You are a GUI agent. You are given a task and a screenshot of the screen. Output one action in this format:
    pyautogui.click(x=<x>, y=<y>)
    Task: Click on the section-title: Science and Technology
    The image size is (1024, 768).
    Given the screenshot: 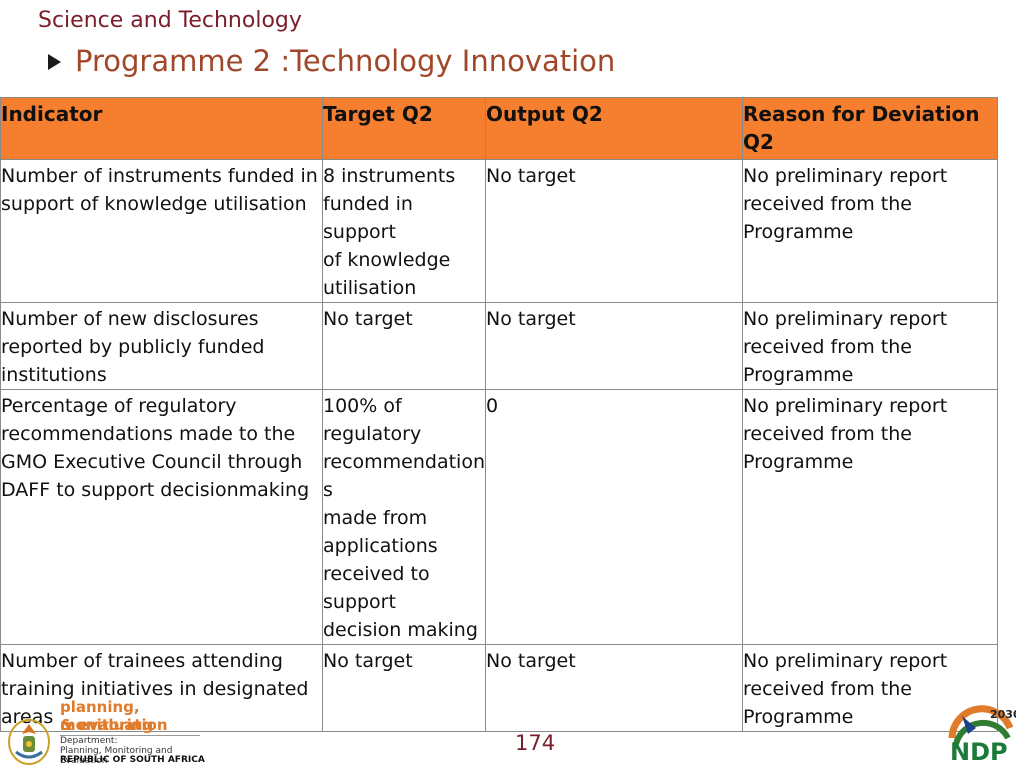 What is the action you would take?
    pyautogui.click(x=170, y=20)
    